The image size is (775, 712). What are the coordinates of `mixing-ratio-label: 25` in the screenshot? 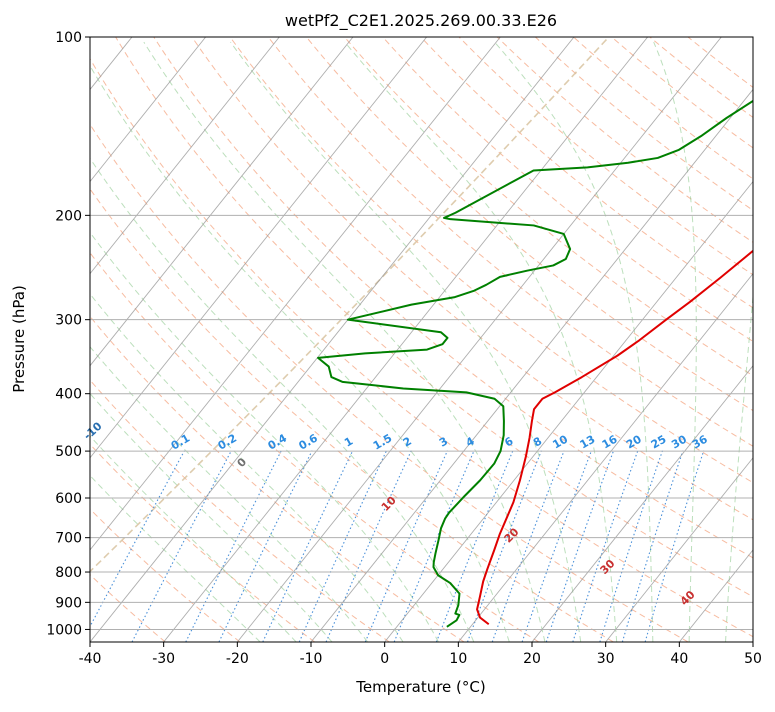 It's located at (659, 442).